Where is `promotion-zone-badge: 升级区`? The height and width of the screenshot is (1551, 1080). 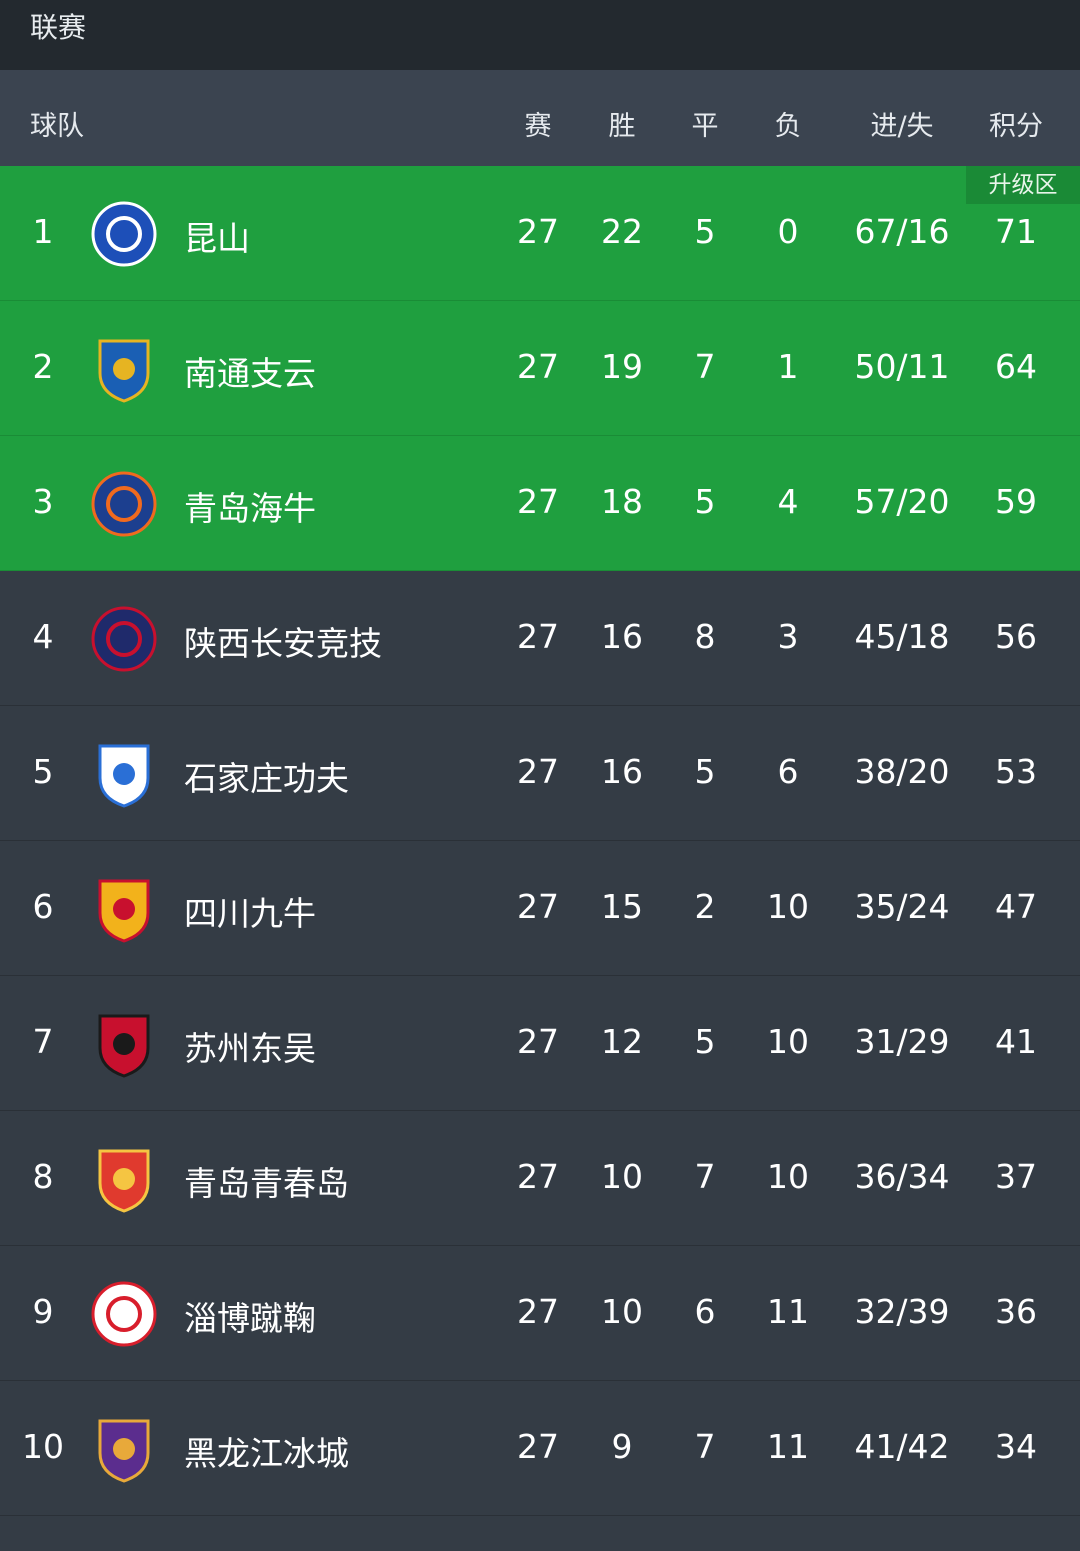 promotion-zone-badge: 升级区 is located at coordinates (1023, 185).